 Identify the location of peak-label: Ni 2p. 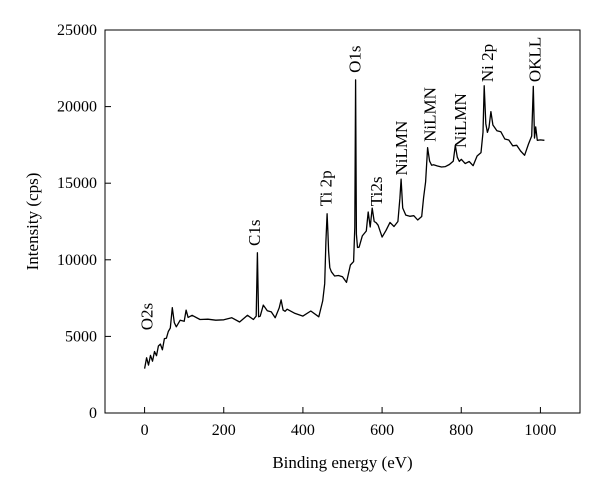
(487, 63).